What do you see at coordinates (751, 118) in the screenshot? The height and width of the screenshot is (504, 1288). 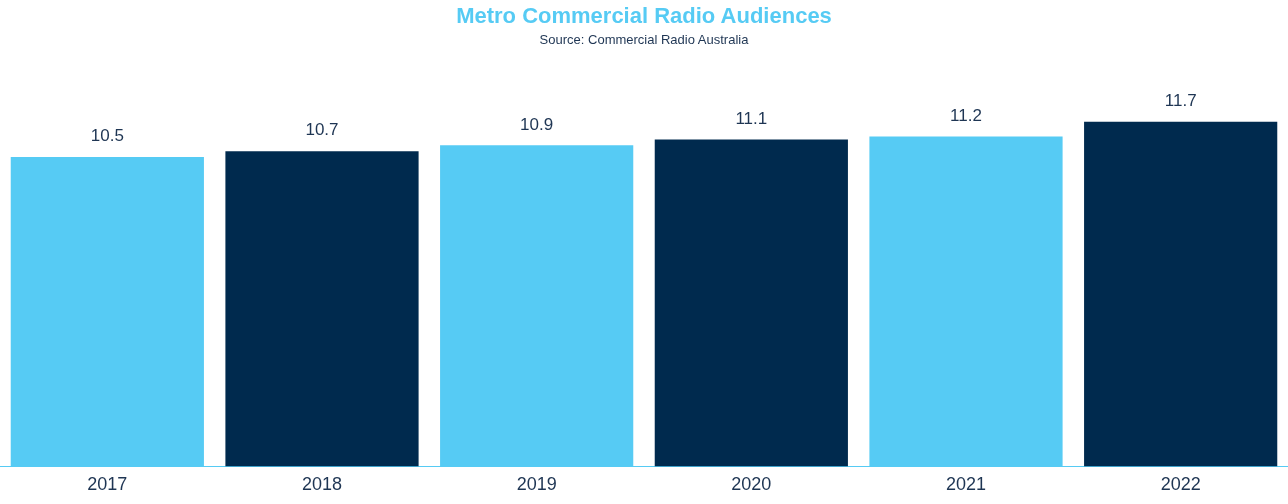 I see `data-label: 11.1` at bounding box center [751, 118].